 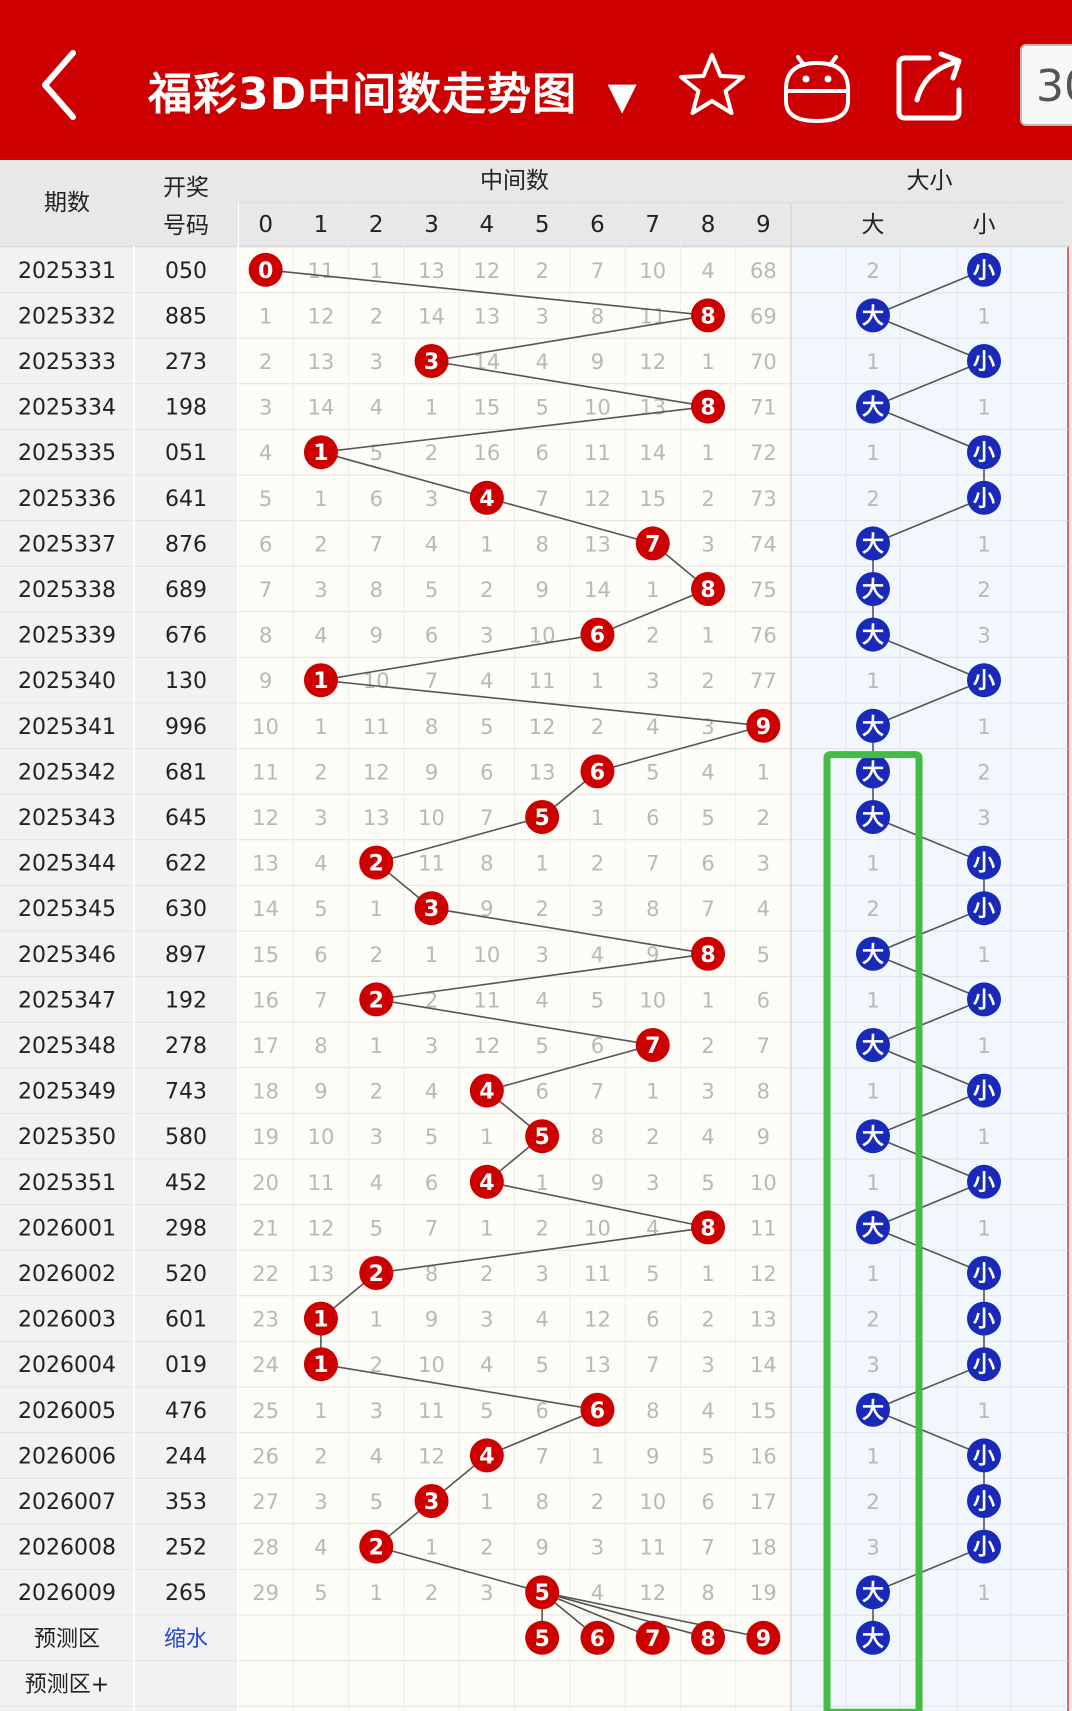 I want to click on period-column-bg, so click(x=67, y=979).